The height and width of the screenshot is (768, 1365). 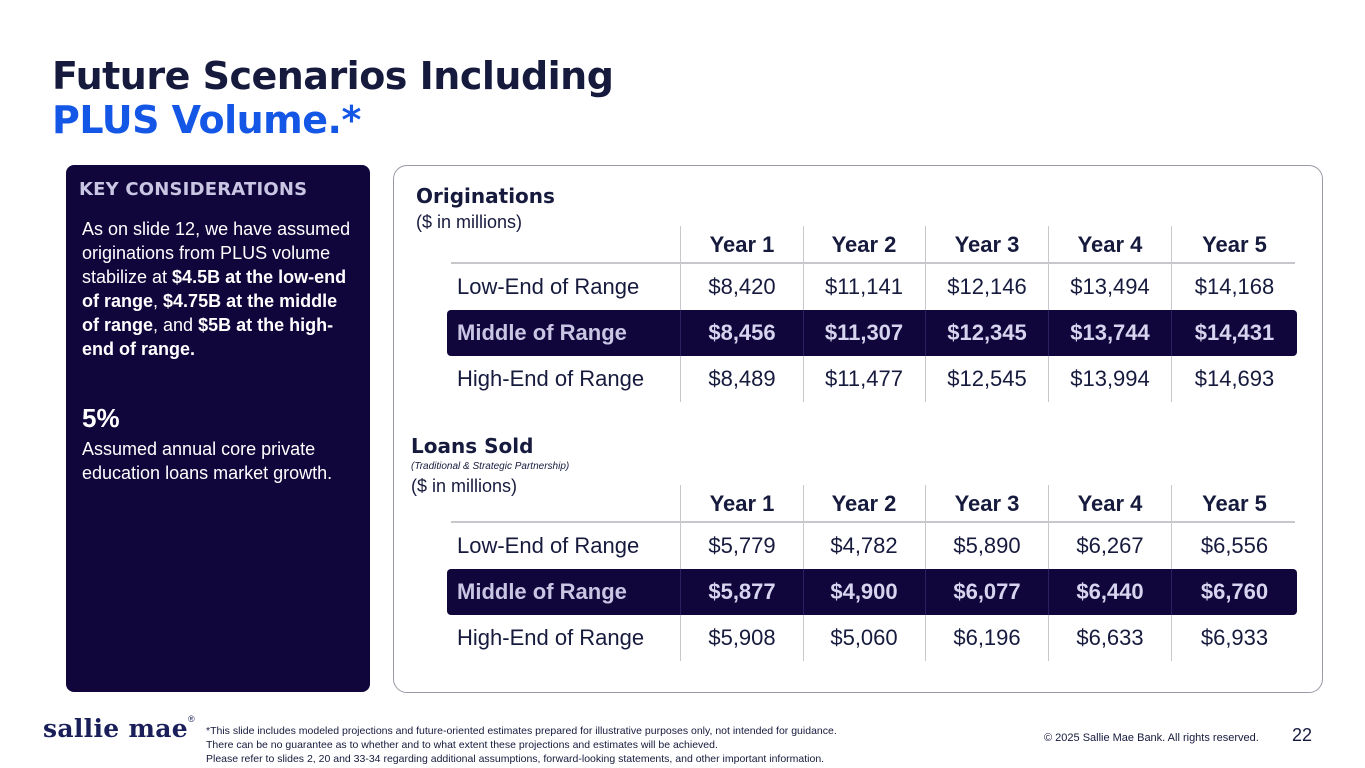 I want to click on growth-stat-value: 5%, so click(x=101, y=418).